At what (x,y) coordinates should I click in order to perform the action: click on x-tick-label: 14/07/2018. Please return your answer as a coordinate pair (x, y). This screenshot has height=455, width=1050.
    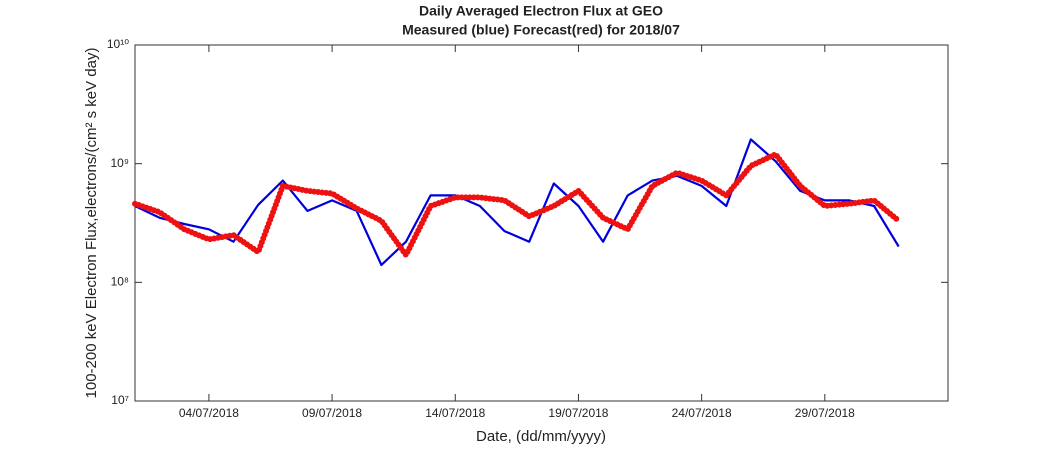
    Looking at the image, I should click on (455, 413).